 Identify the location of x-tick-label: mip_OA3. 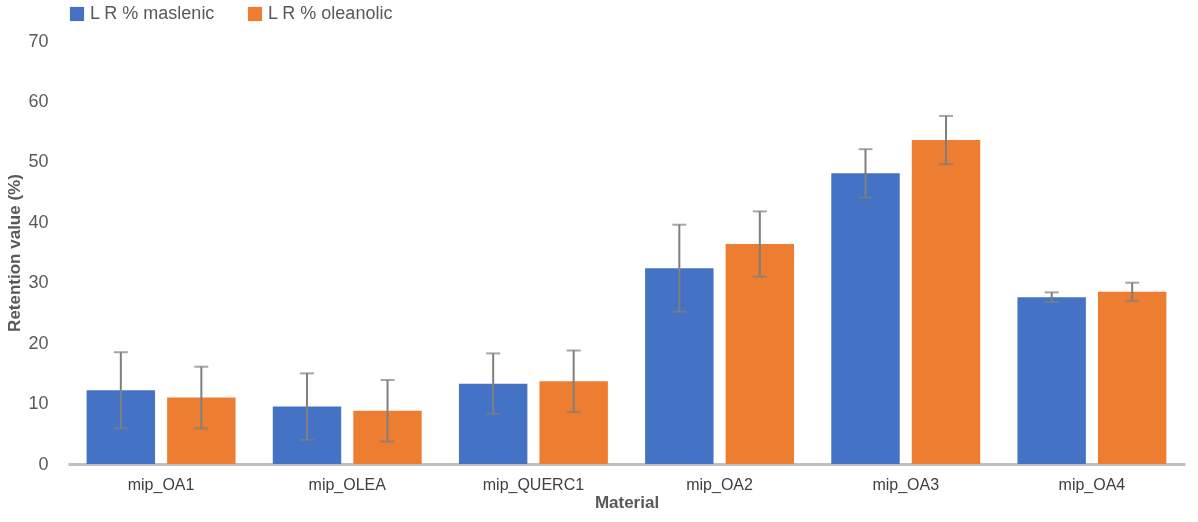
(906, 484).